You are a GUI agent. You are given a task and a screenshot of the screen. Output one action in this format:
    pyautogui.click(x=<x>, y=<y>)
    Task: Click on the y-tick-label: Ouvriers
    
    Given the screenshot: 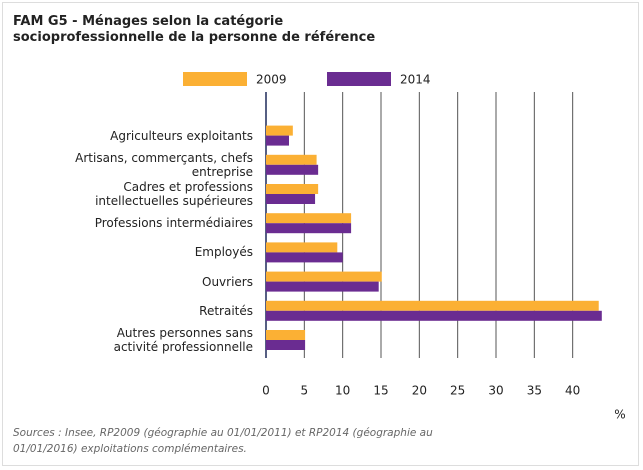 What is the action you would take?
    pyautogui.click(x=227, y=281)
    